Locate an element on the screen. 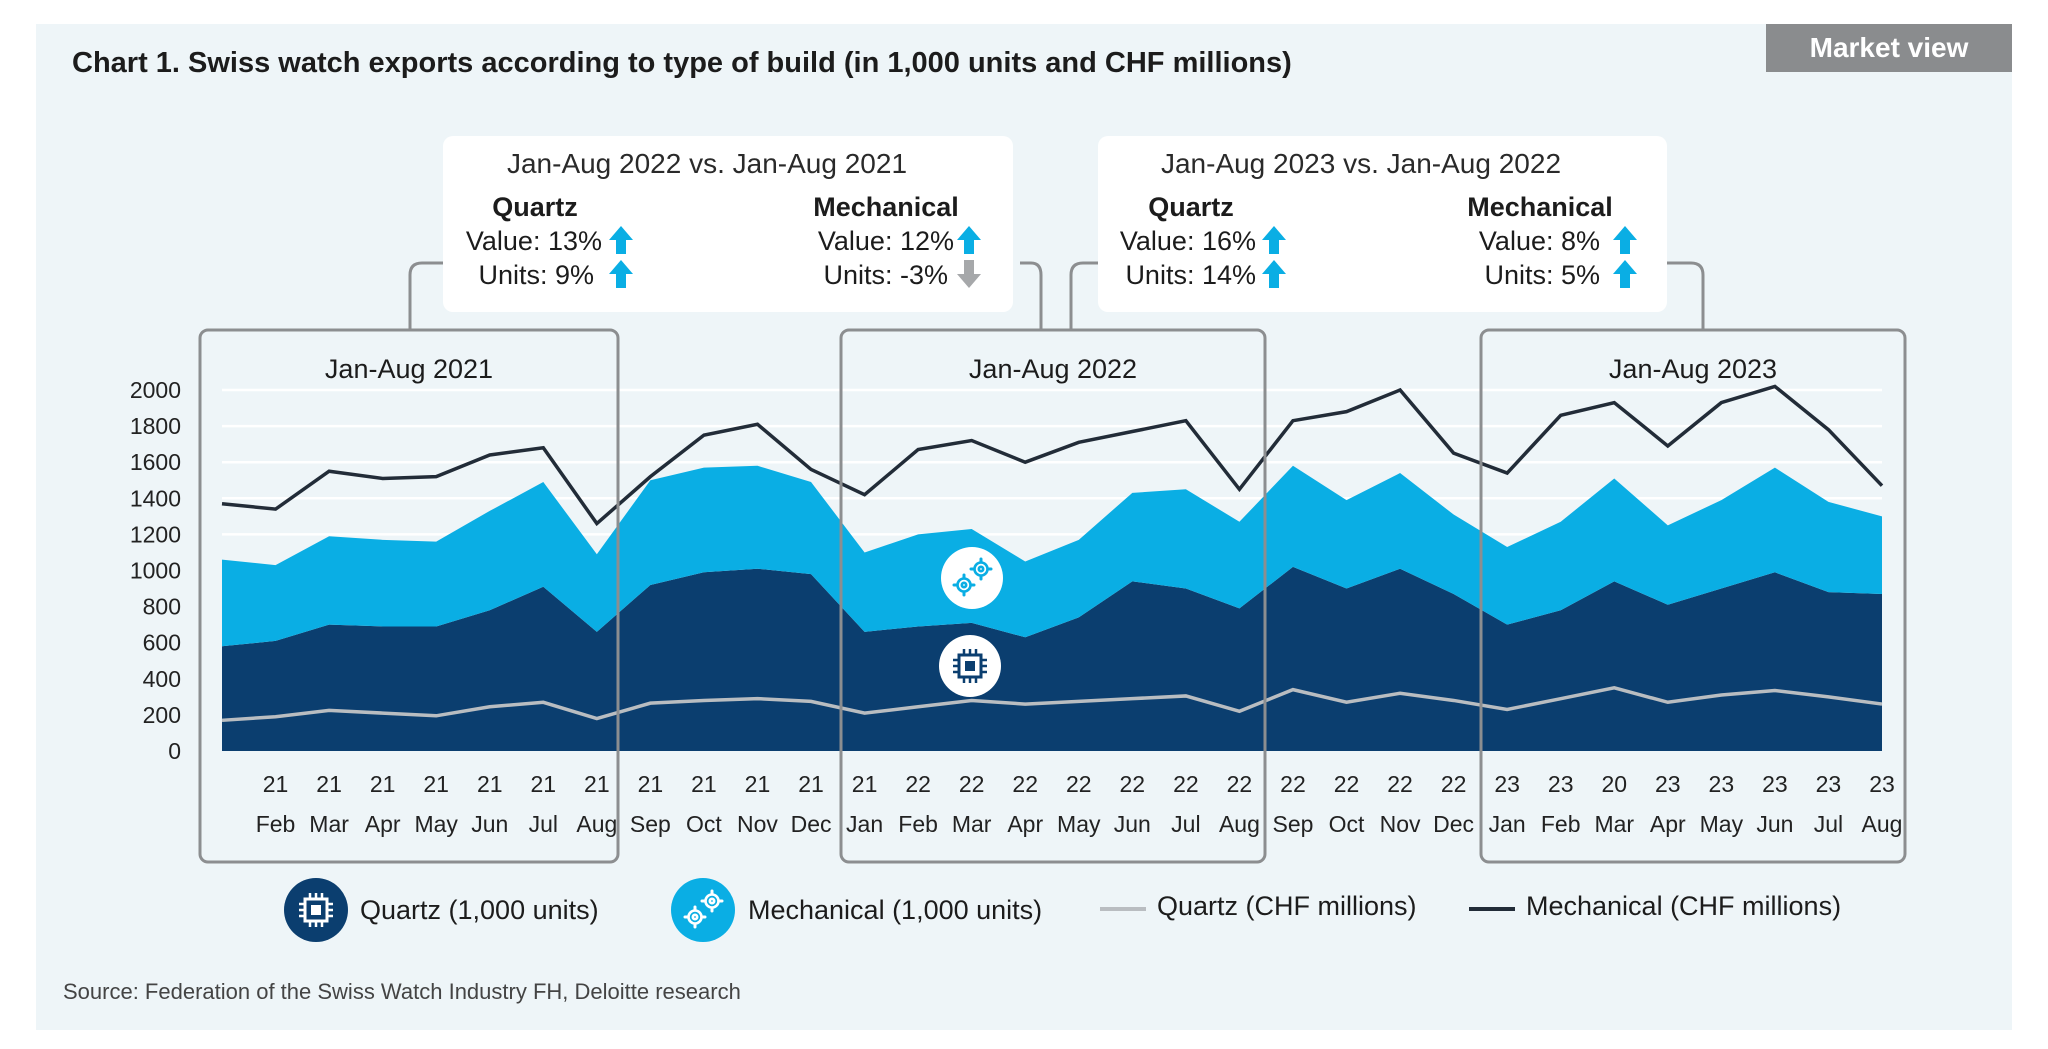 This screenshot has height=1049, width=2048. y-tick-label: 600 is located at coordinates (162, 643).